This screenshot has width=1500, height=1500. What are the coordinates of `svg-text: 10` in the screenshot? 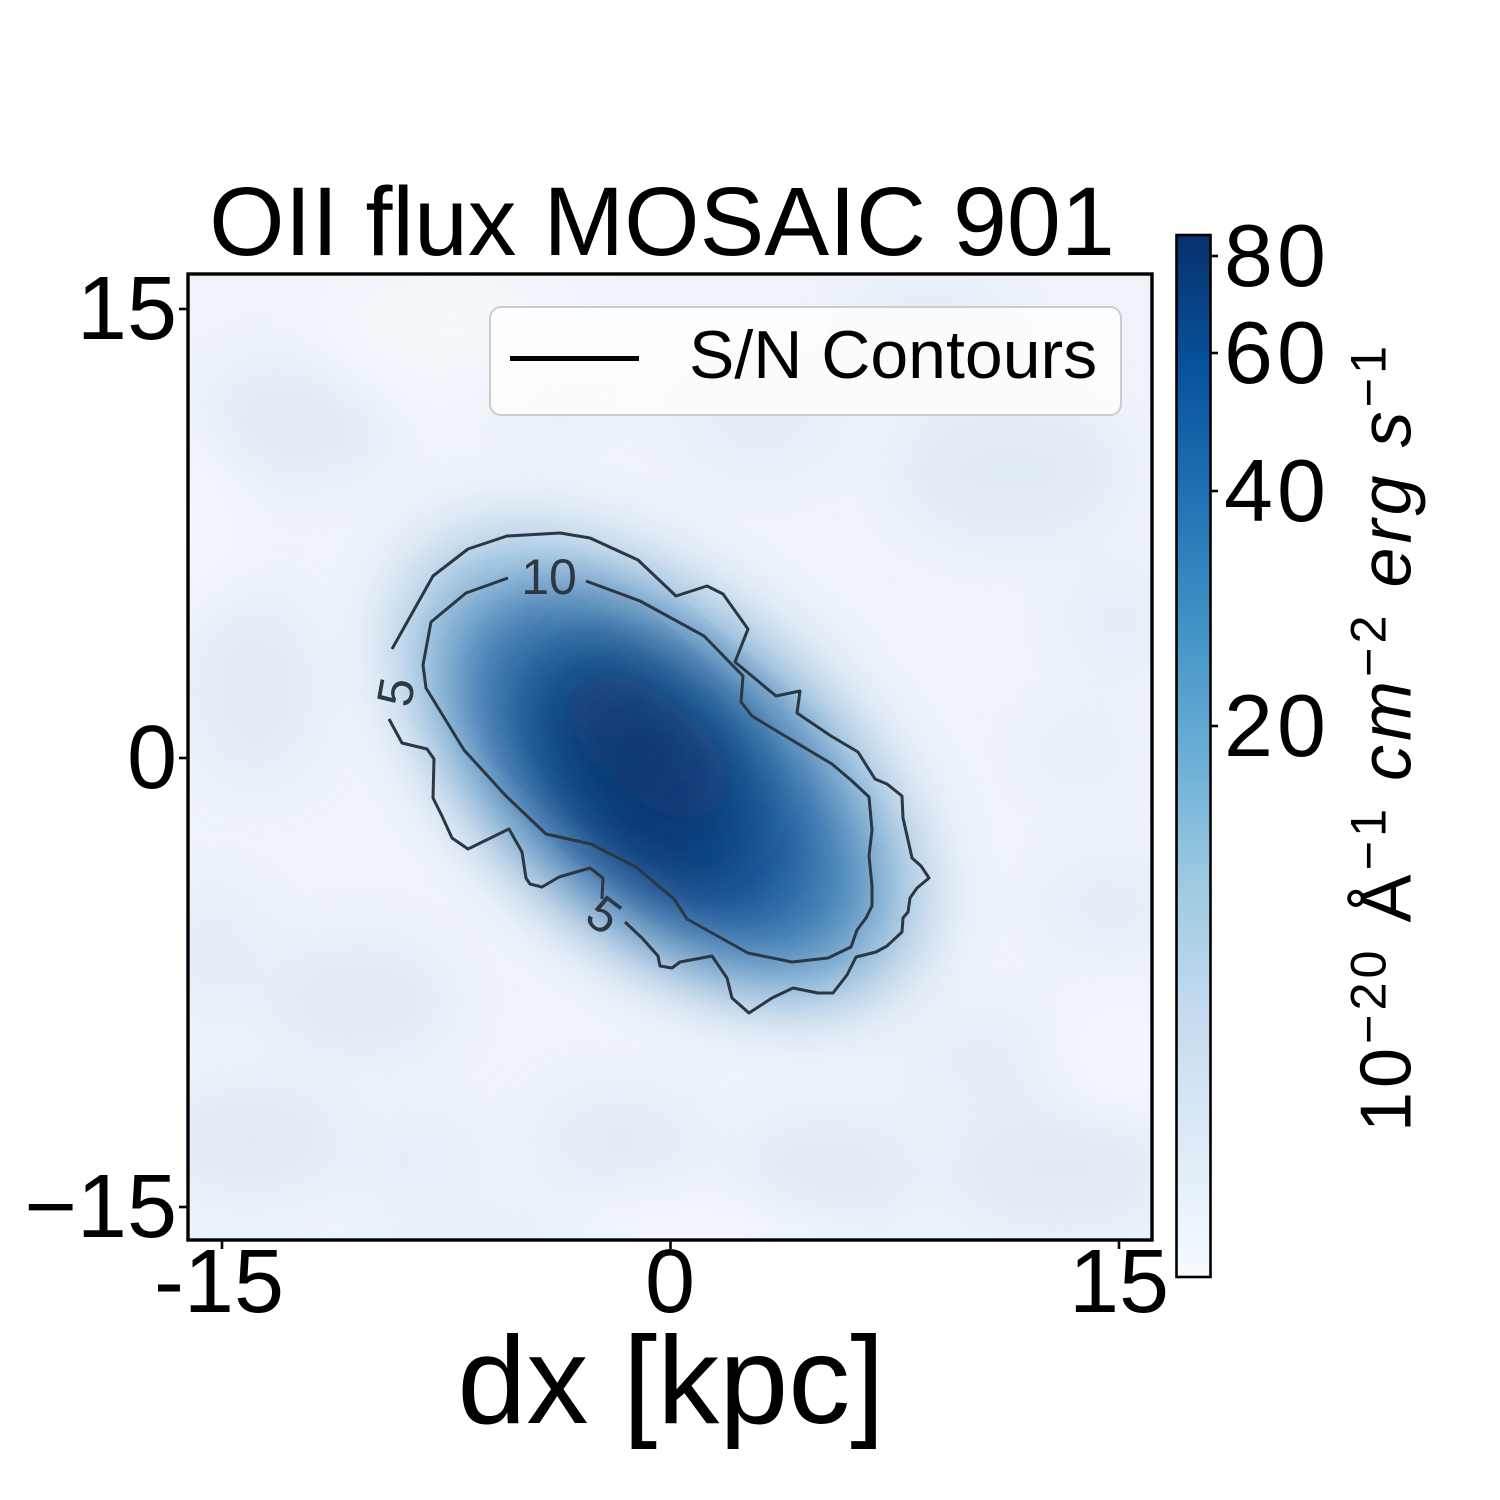 It's located at (549, 577).